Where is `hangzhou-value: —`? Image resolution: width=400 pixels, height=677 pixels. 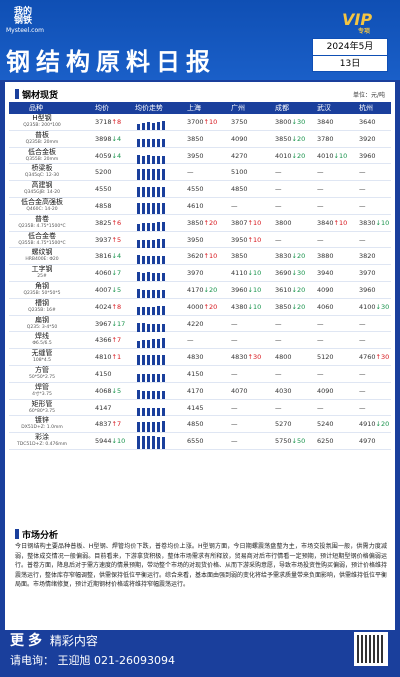 hangzhou-value: — is located at coordinates (362, 189).